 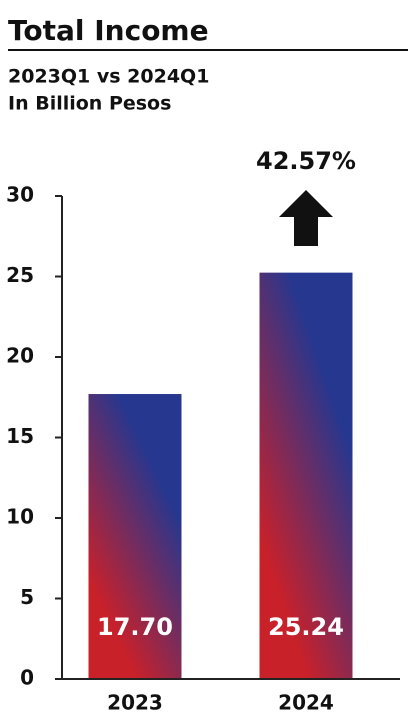 What do you see at coordinates (20, 195) in the screenshot?
I see `y-tick-label: 30` at bounding box center [20, 195].